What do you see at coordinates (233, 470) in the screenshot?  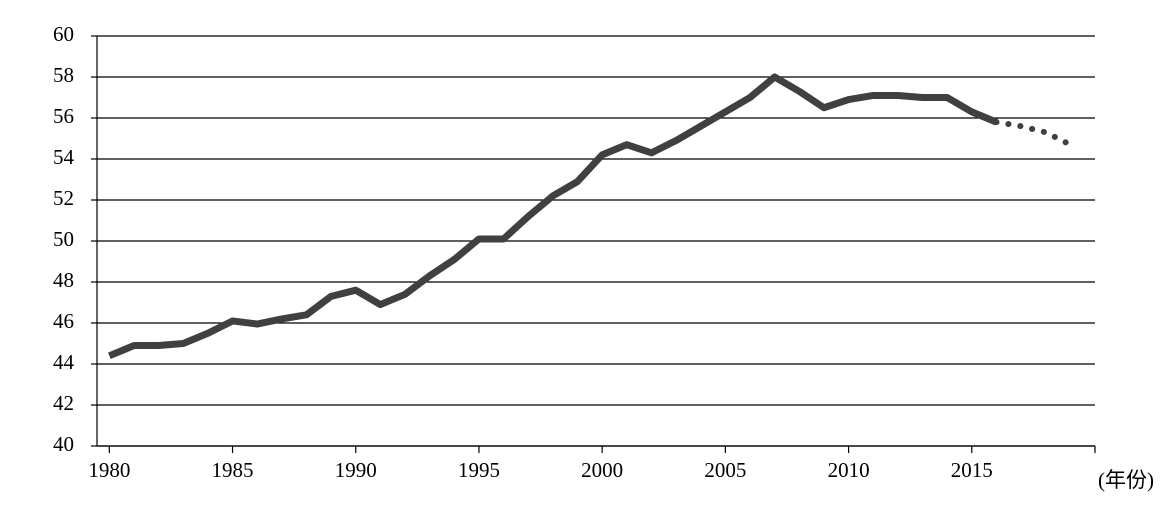 I see `x-tick-label: 1985` at bounding box center [233, 470].